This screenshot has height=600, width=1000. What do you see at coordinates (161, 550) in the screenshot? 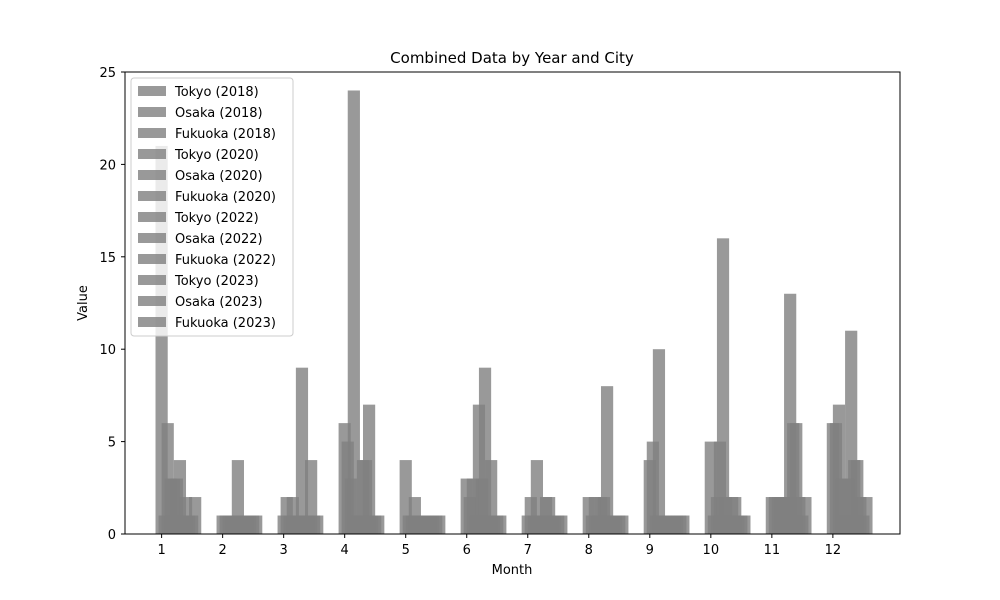
I see `x-tick-label: 1` at bounding box center [161, 550].